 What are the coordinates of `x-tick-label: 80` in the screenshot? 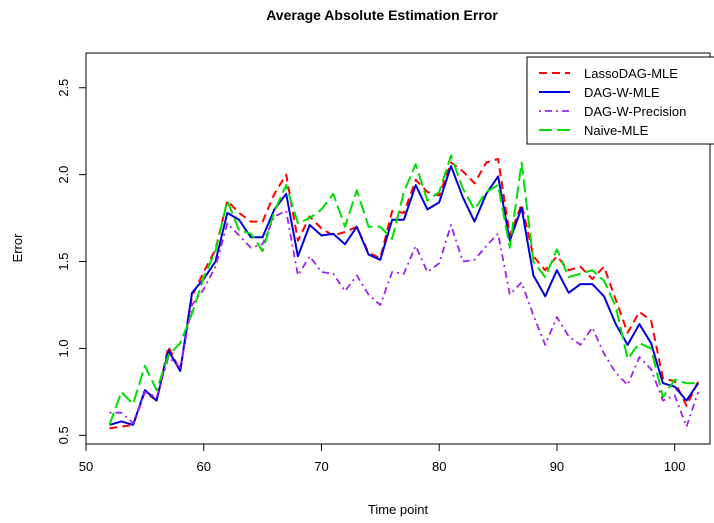 It's located at (439, 466).